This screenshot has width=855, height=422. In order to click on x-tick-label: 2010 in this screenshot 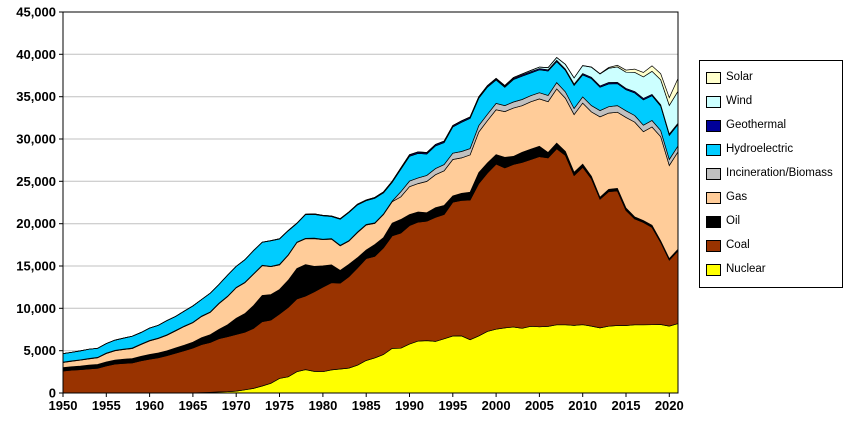, I will do `click(582, 405)`.